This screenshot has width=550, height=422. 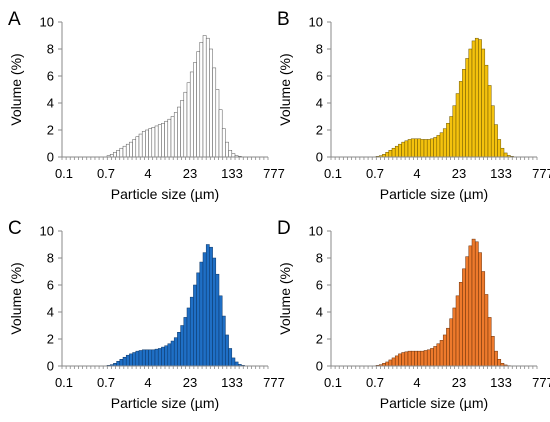 What do you see at coordinates (274, 382) in the screenshot?
I see `x-tick-label: 777` at bounding box center [274, 382].